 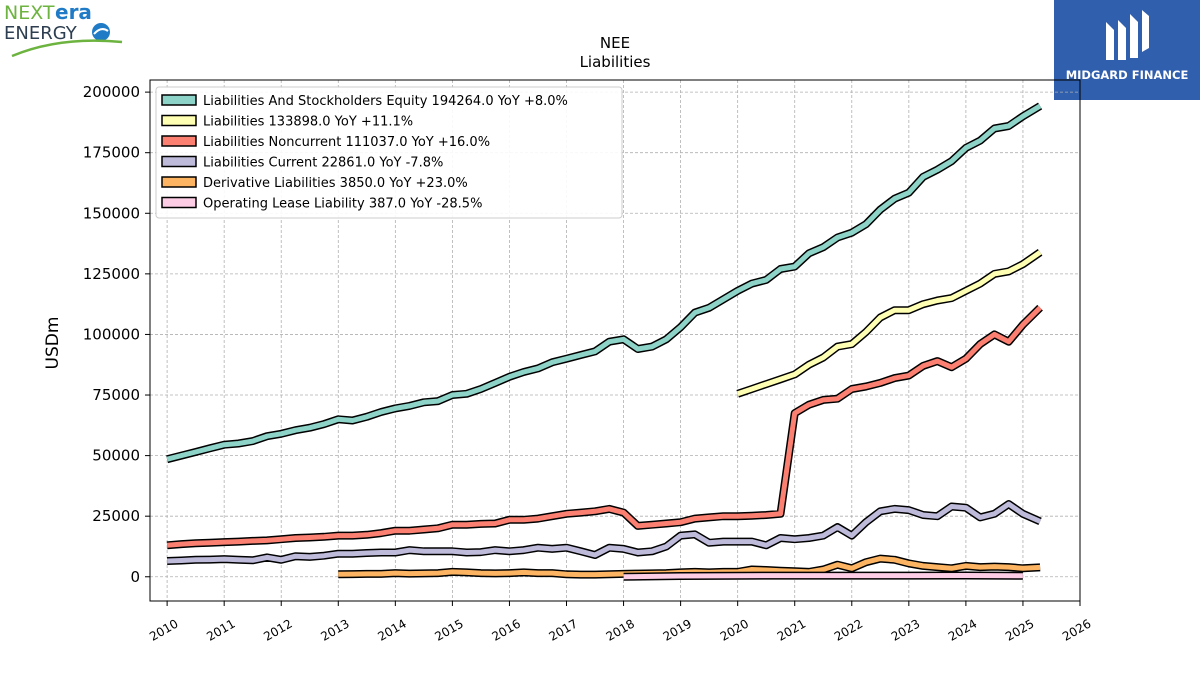 I want to click on y-tick-label: 125000, so click(x=111, y=274).